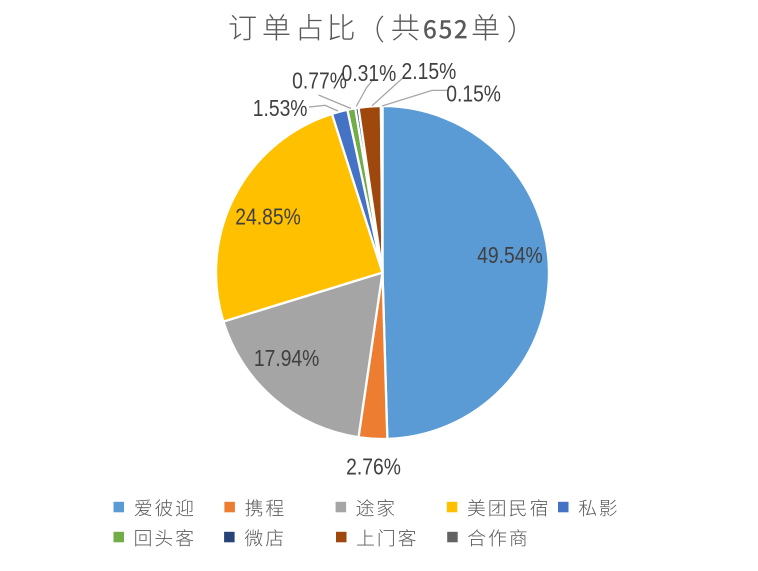  Describe the element at coordinates (369, 74) in the screenshot. I see `svg-text: 0.31%` at that location.